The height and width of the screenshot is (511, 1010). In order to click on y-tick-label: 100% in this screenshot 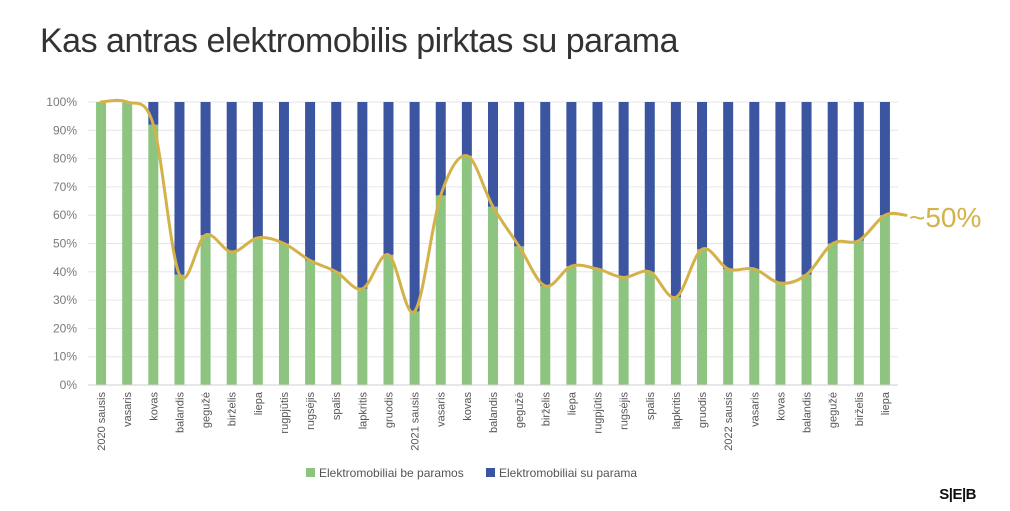, I will do `click(61, 102)`.